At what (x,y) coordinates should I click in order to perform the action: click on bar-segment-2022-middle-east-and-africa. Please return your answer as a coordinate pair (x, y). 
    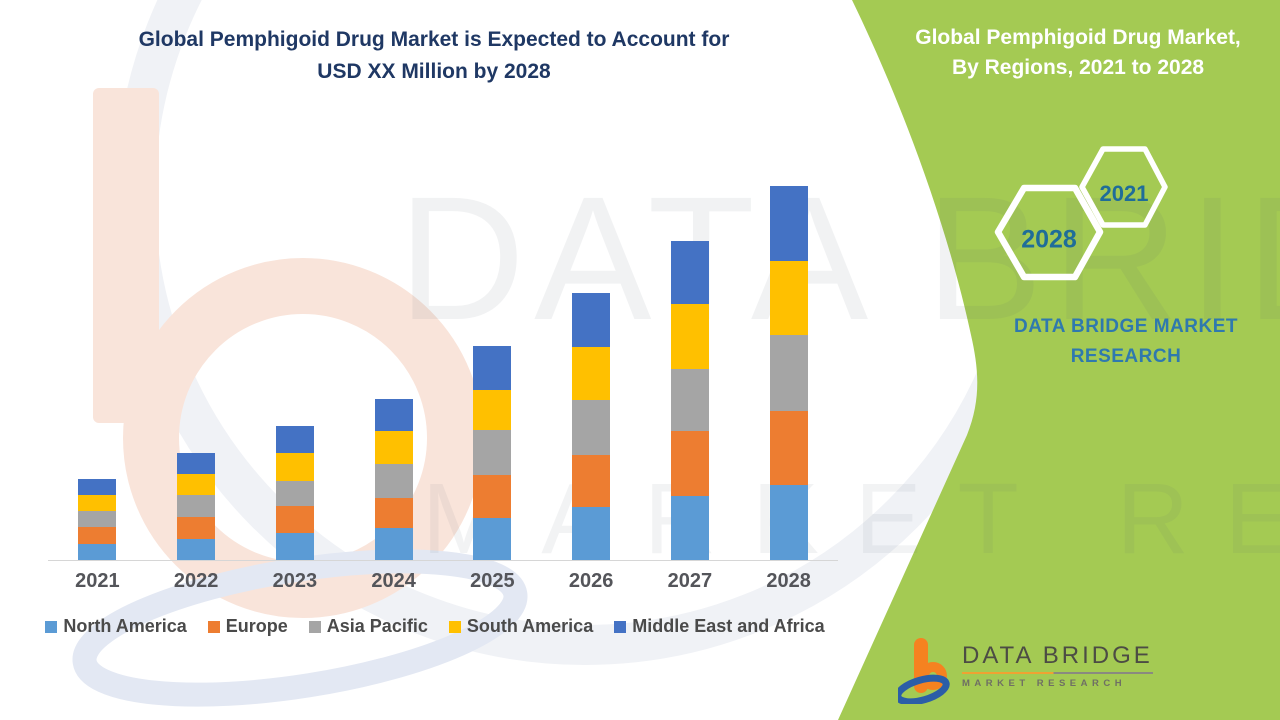
    Looking at the image, I should click on (196, 463).